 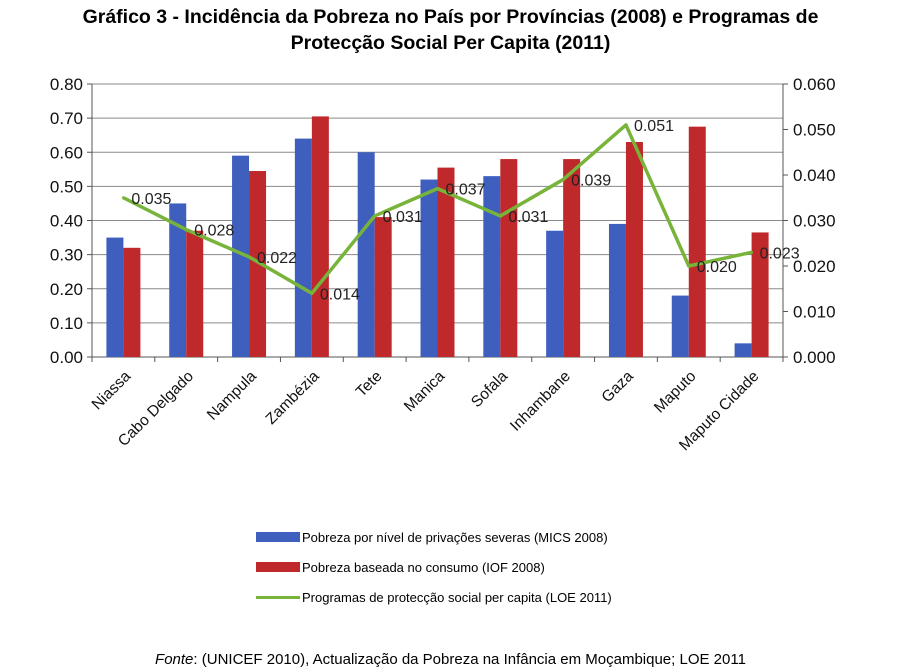 I want to click on legend-swatch-iof, so click(x=278, y=567).